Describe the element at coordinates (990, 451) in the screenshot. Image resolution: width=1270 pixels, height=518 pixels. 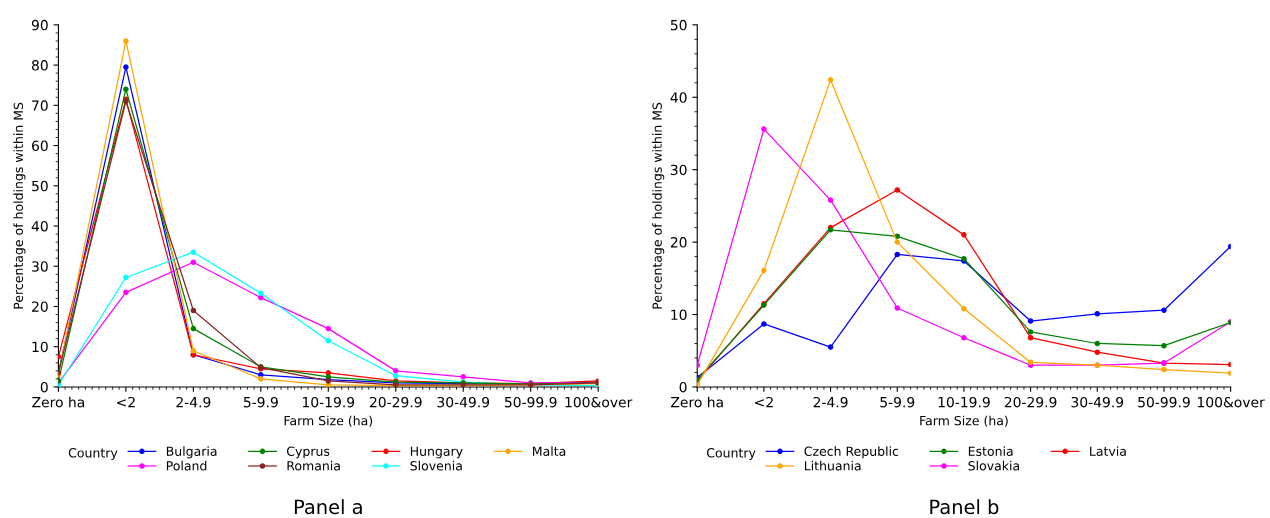
I see `legend-label: Estonia` at that location.